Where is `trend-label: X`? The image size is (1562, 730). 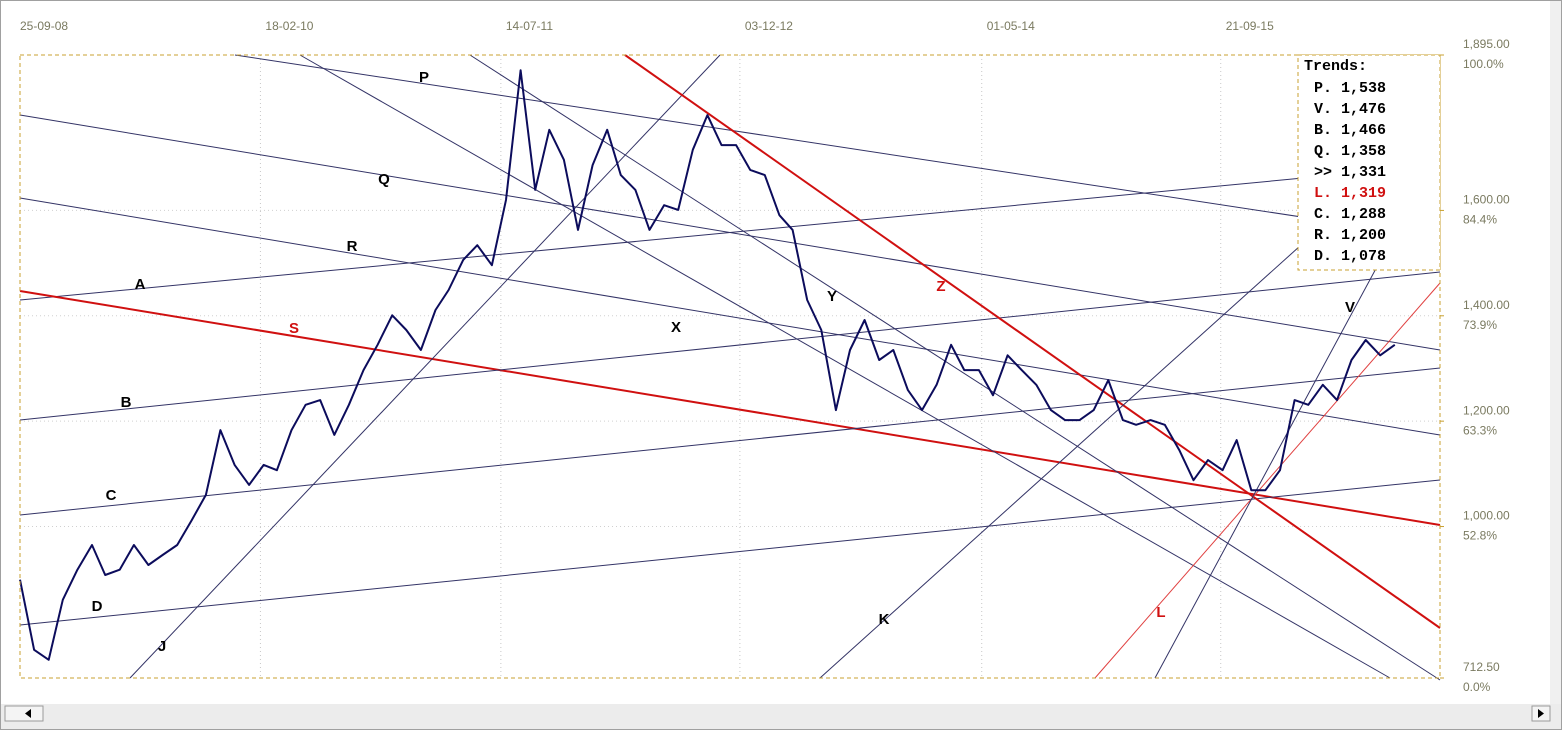
trend-label: X is located at coordinates (676, 327).